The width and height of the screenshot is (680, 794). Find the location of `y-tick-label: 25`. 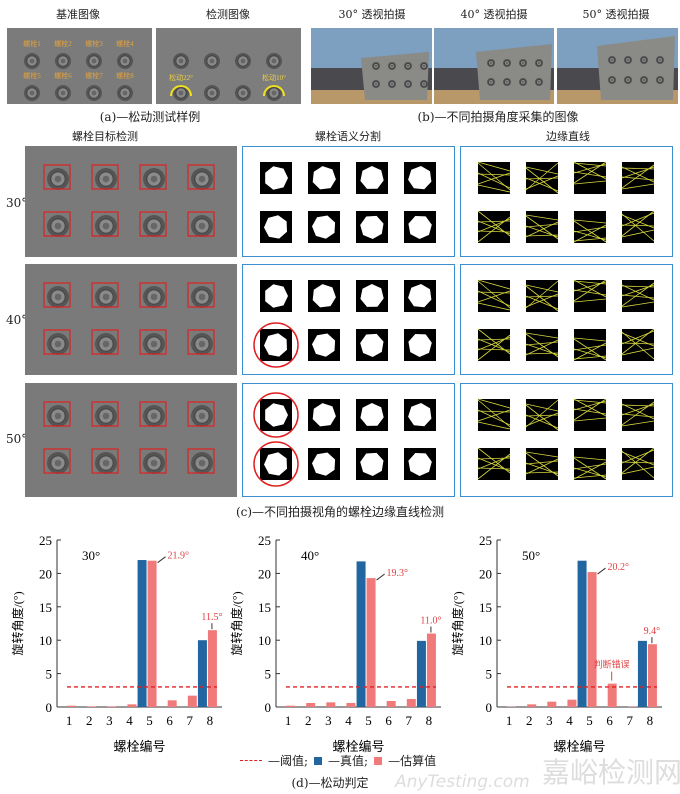

y-tick-label: 25 is located at coordinates (264, 540).